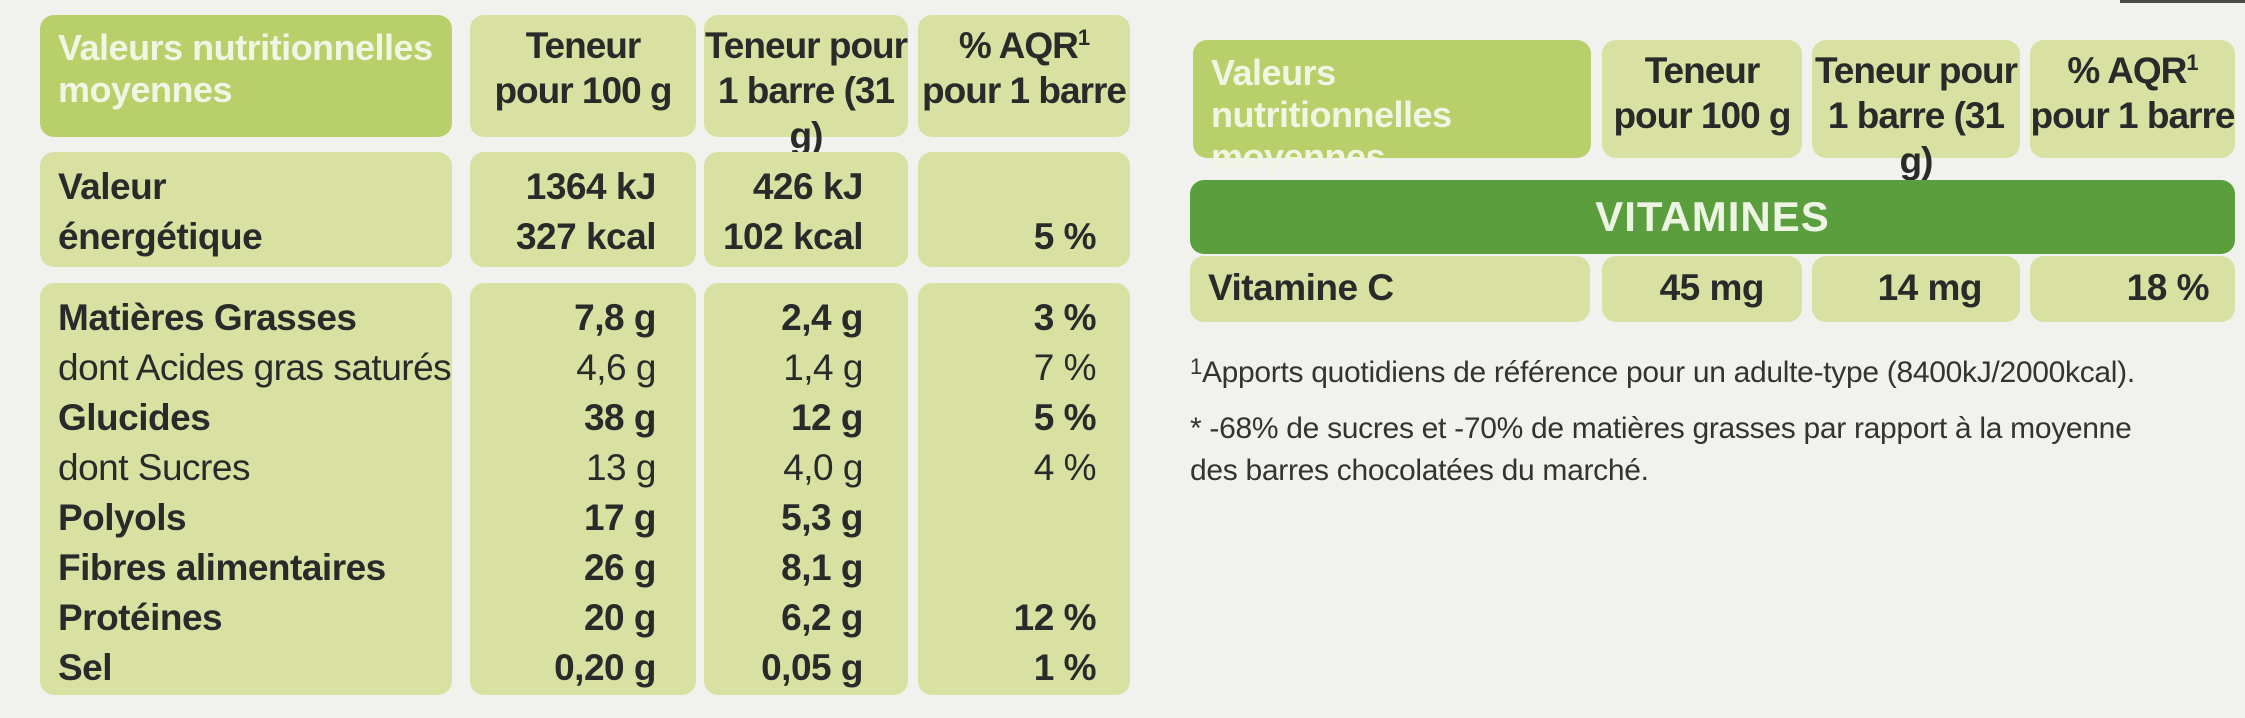 The height and width of the screenshot is (718, 2245). Describe the element at coordinates (1702, 115) in the screenshot. I see `right-header-per100-line2: pour 100 g` at that location.